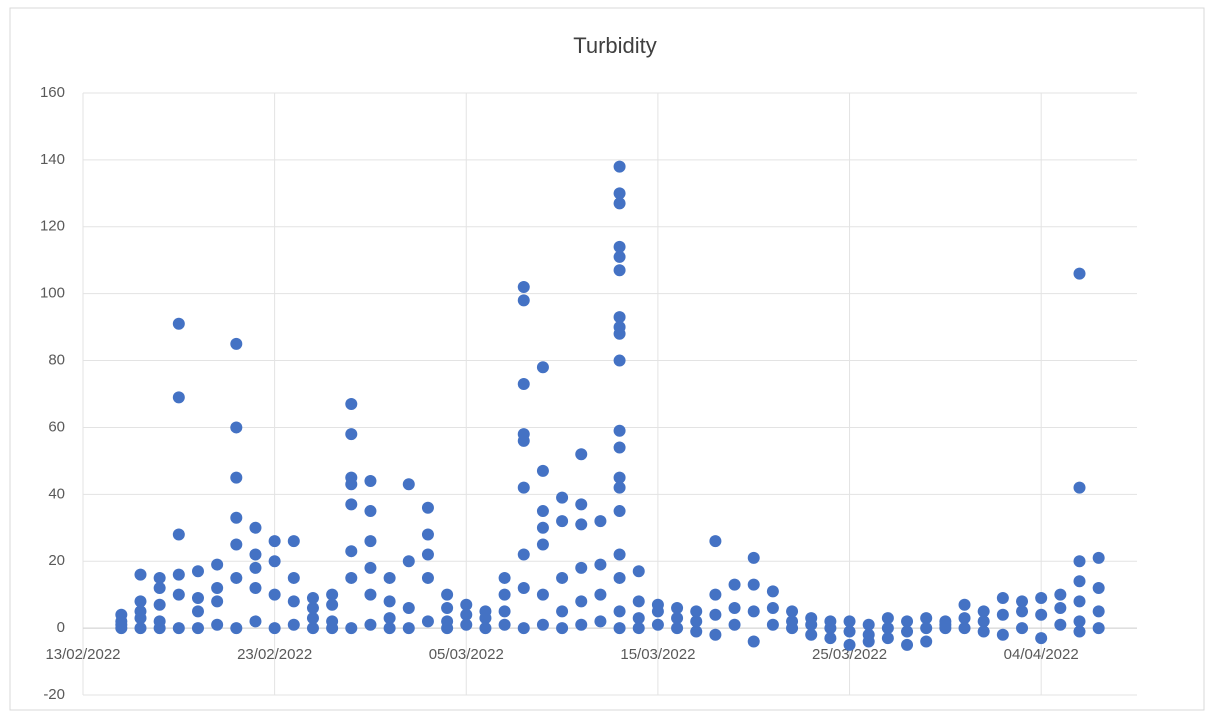 This screenshot has width=1205, height=711. What do you see at coordinates (54, 694) in the screenshot?
I see `y-tick-label: -20` at bounding box center [54, 694].